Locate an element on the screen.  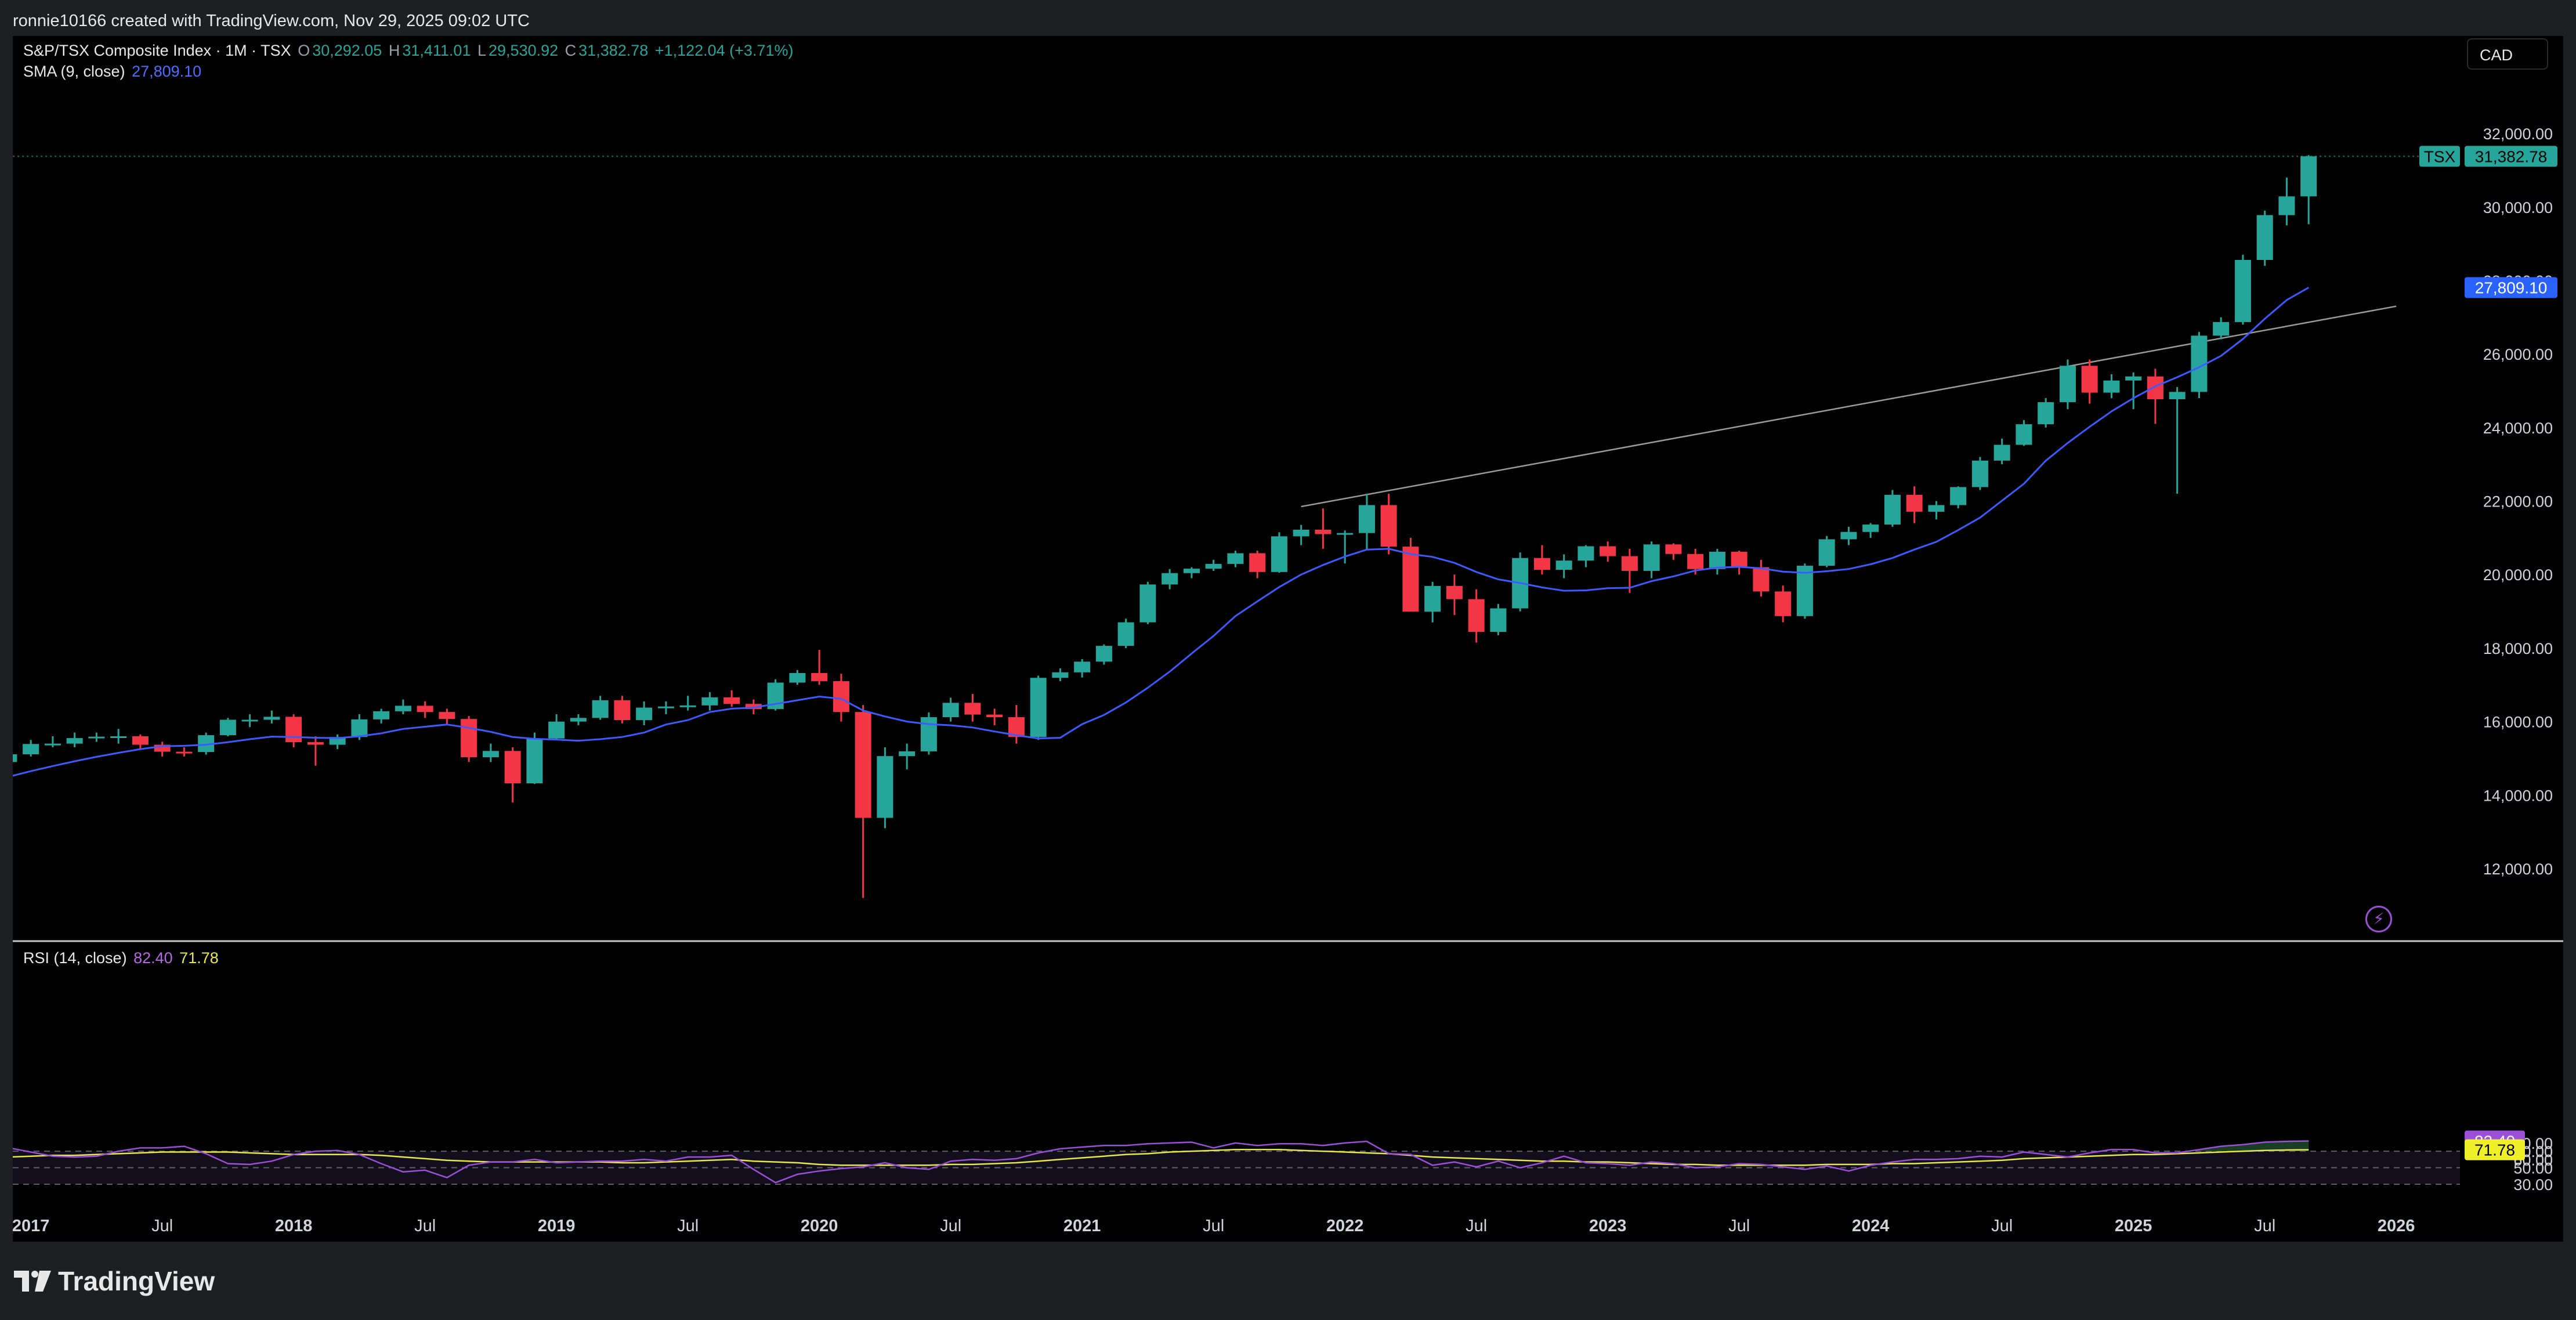
close-value: 31,382.78 is located at coordinates (613, 50).